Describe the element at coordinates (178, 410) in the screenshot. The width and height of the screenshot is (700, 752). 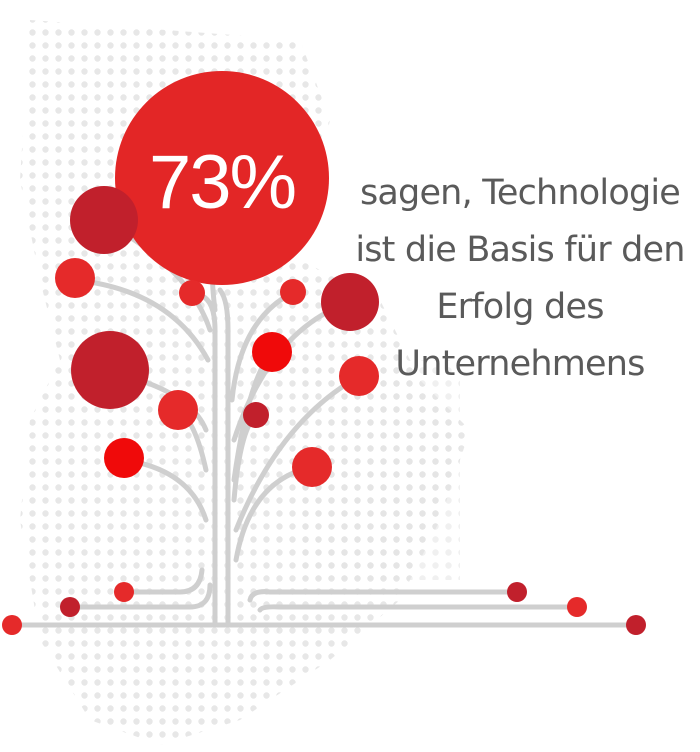
I see `fruit-left-mid` at that location.